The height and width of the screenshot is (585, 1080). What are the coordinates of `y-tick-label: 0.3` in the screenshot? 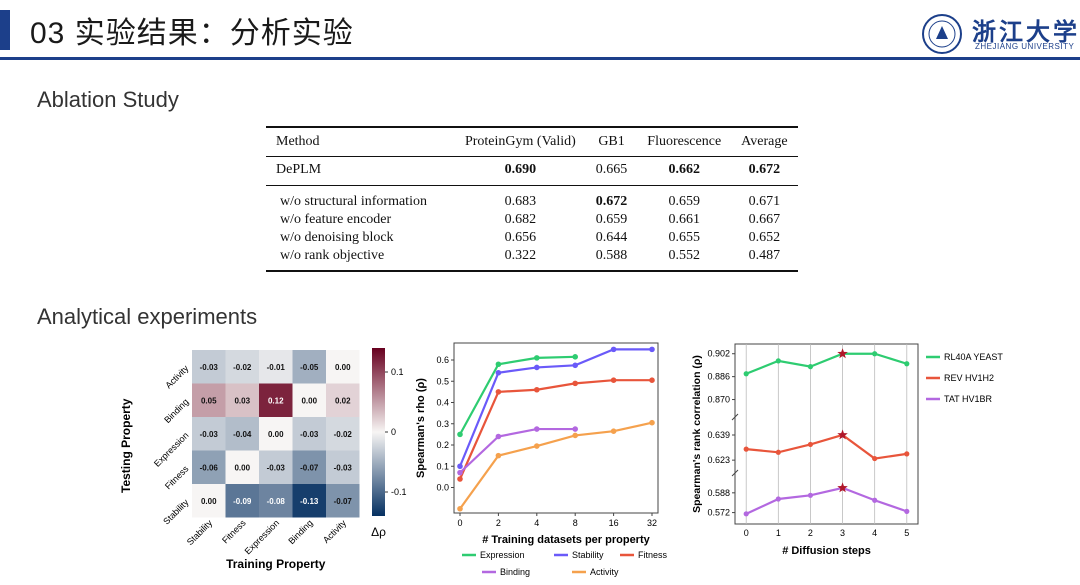 It's located at (442, 424).